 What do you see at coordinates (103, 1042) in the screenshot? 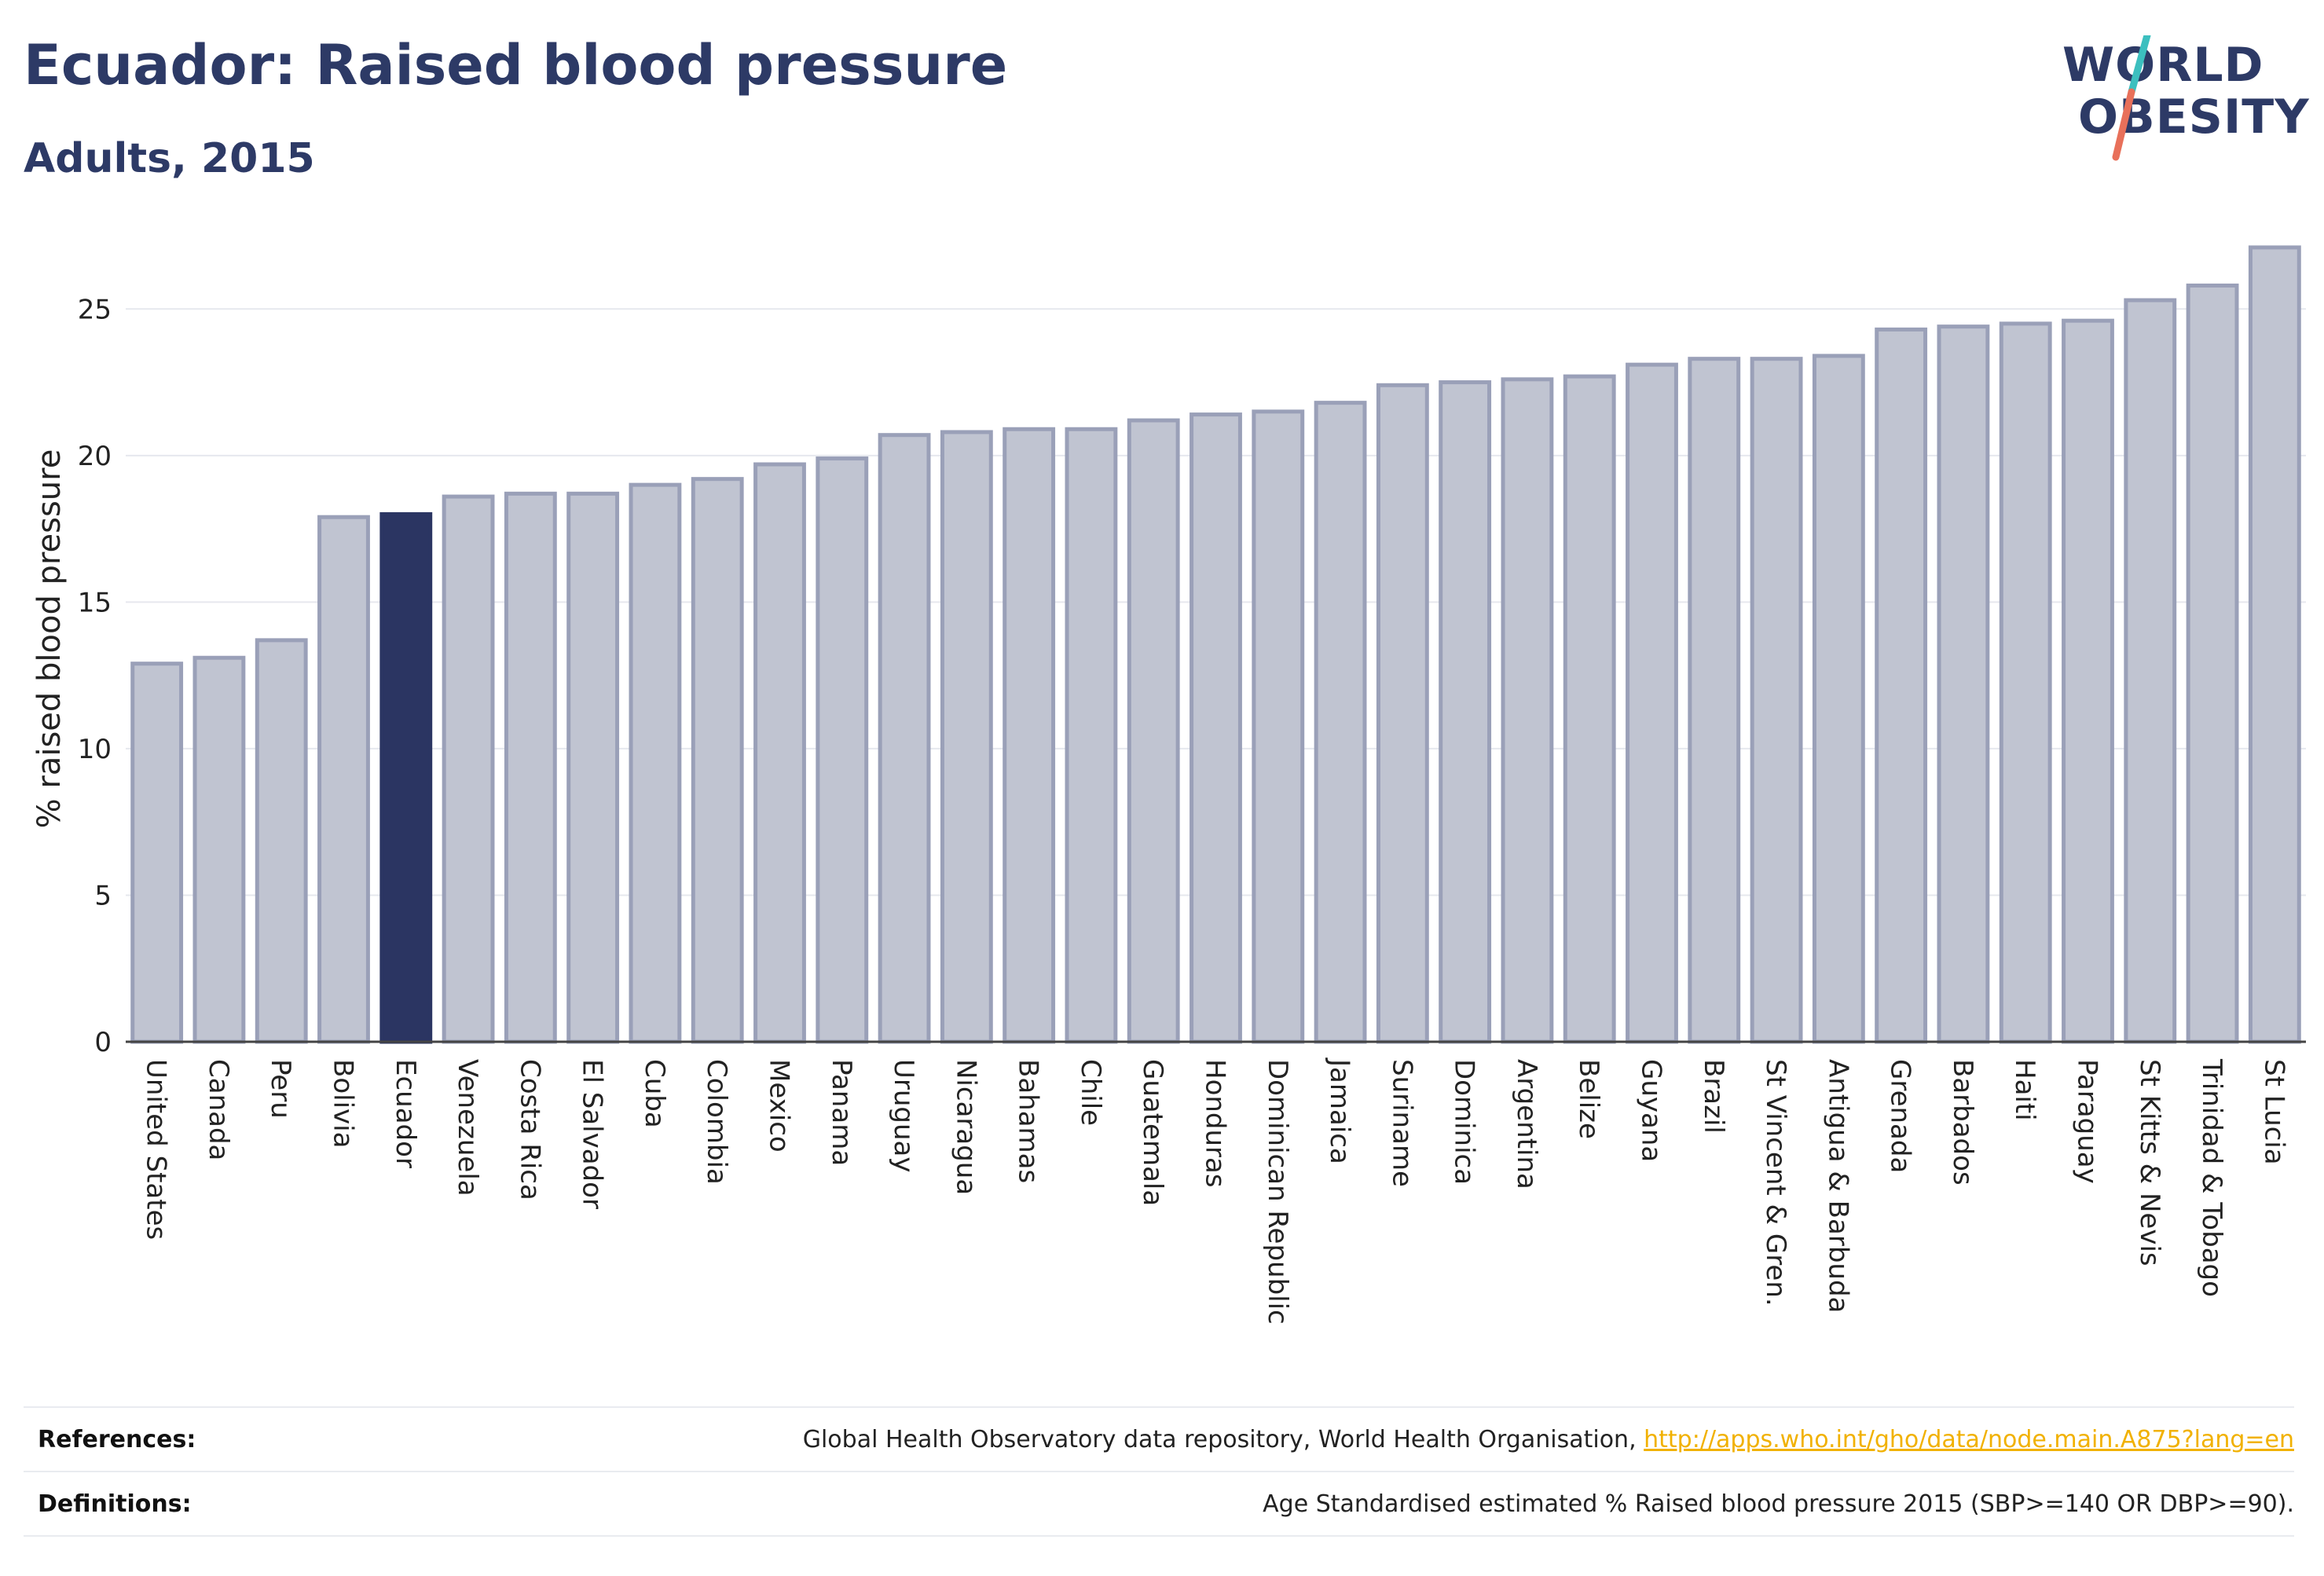
I see `y-tick-label: 0` at bounding box center [103, 1042].